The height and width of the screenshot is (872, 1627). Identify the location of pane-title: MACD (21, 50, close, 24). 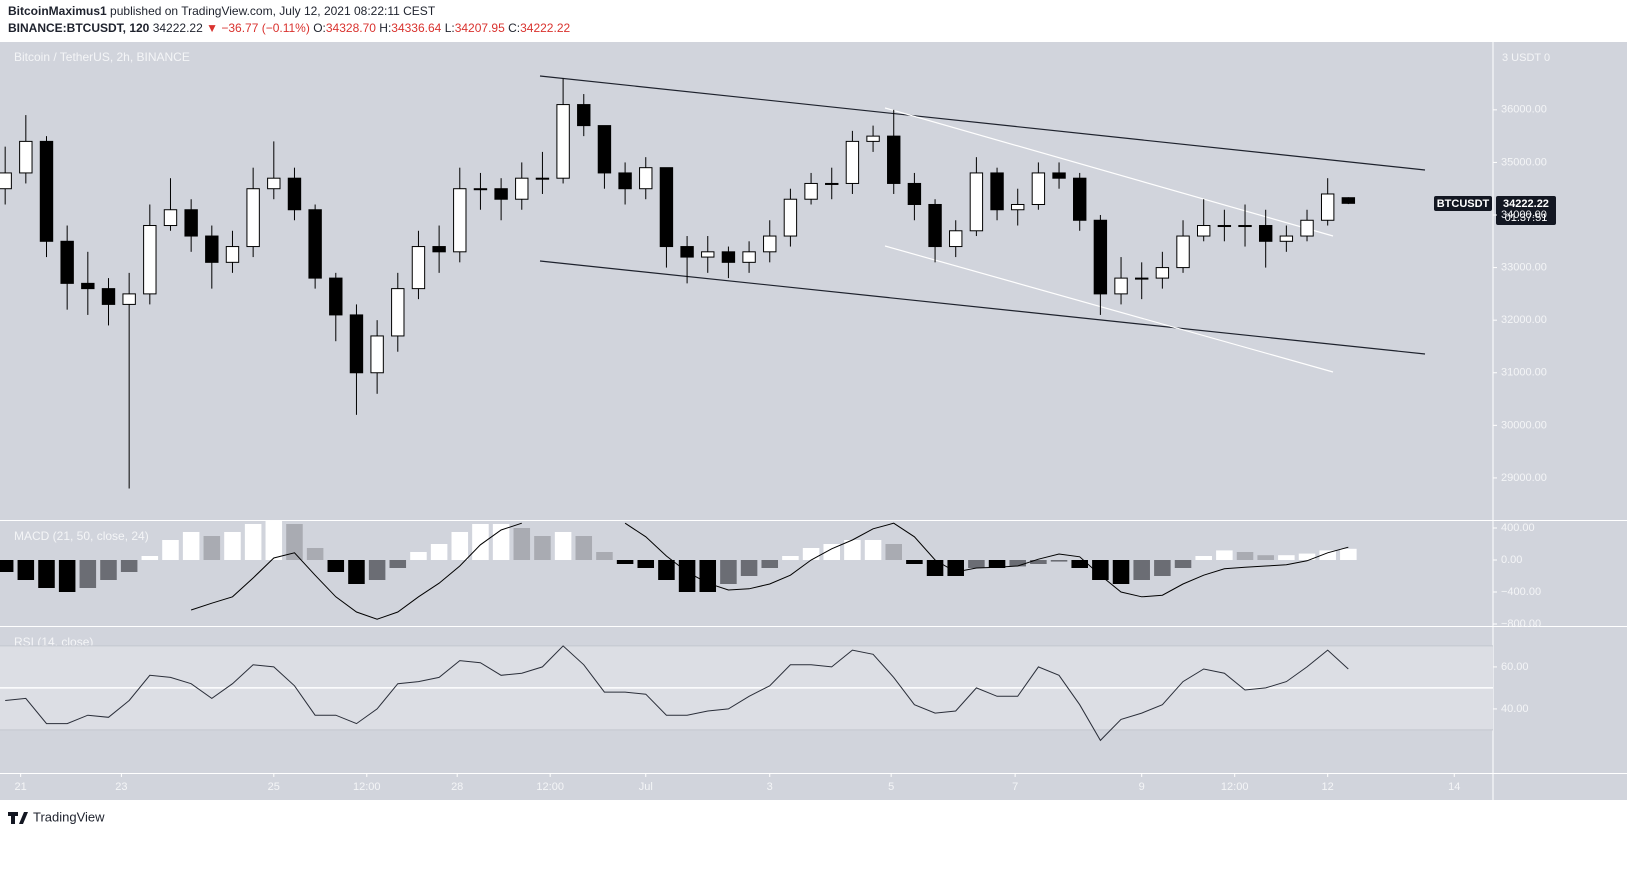
(81, 536).